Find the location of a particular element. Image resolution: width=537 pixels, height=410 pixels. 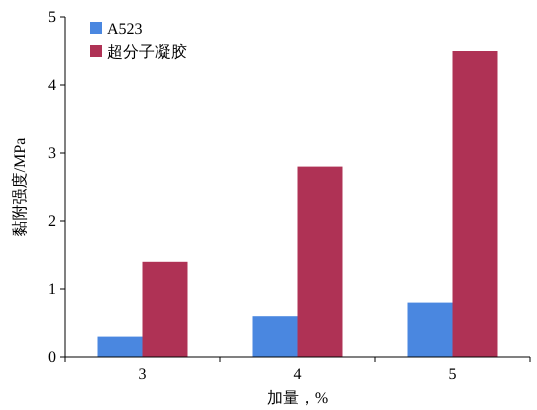

y-tick-label: 0 is located at coordinates (52, 357).